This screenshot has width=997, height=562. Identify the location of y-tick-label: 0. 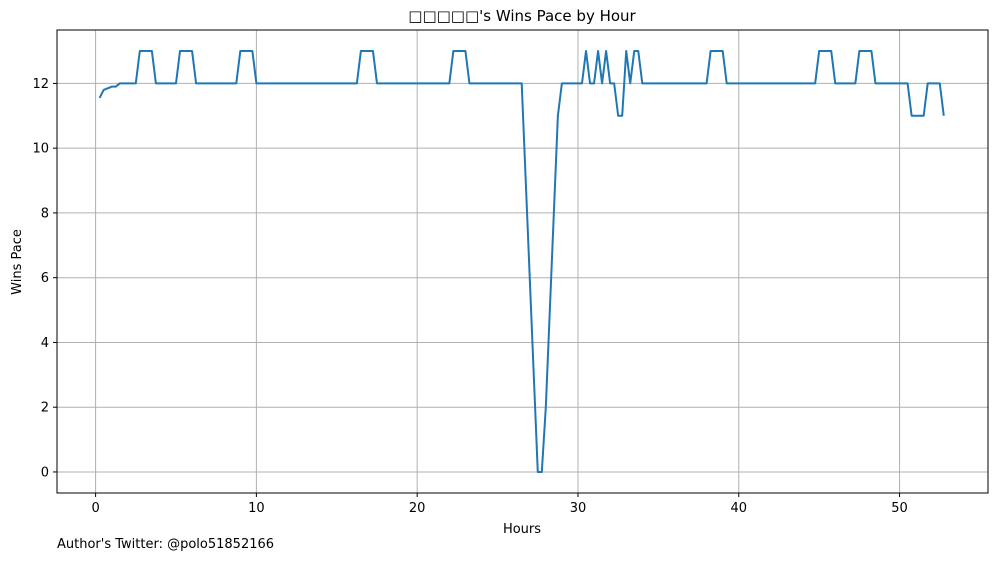
(45, 472).